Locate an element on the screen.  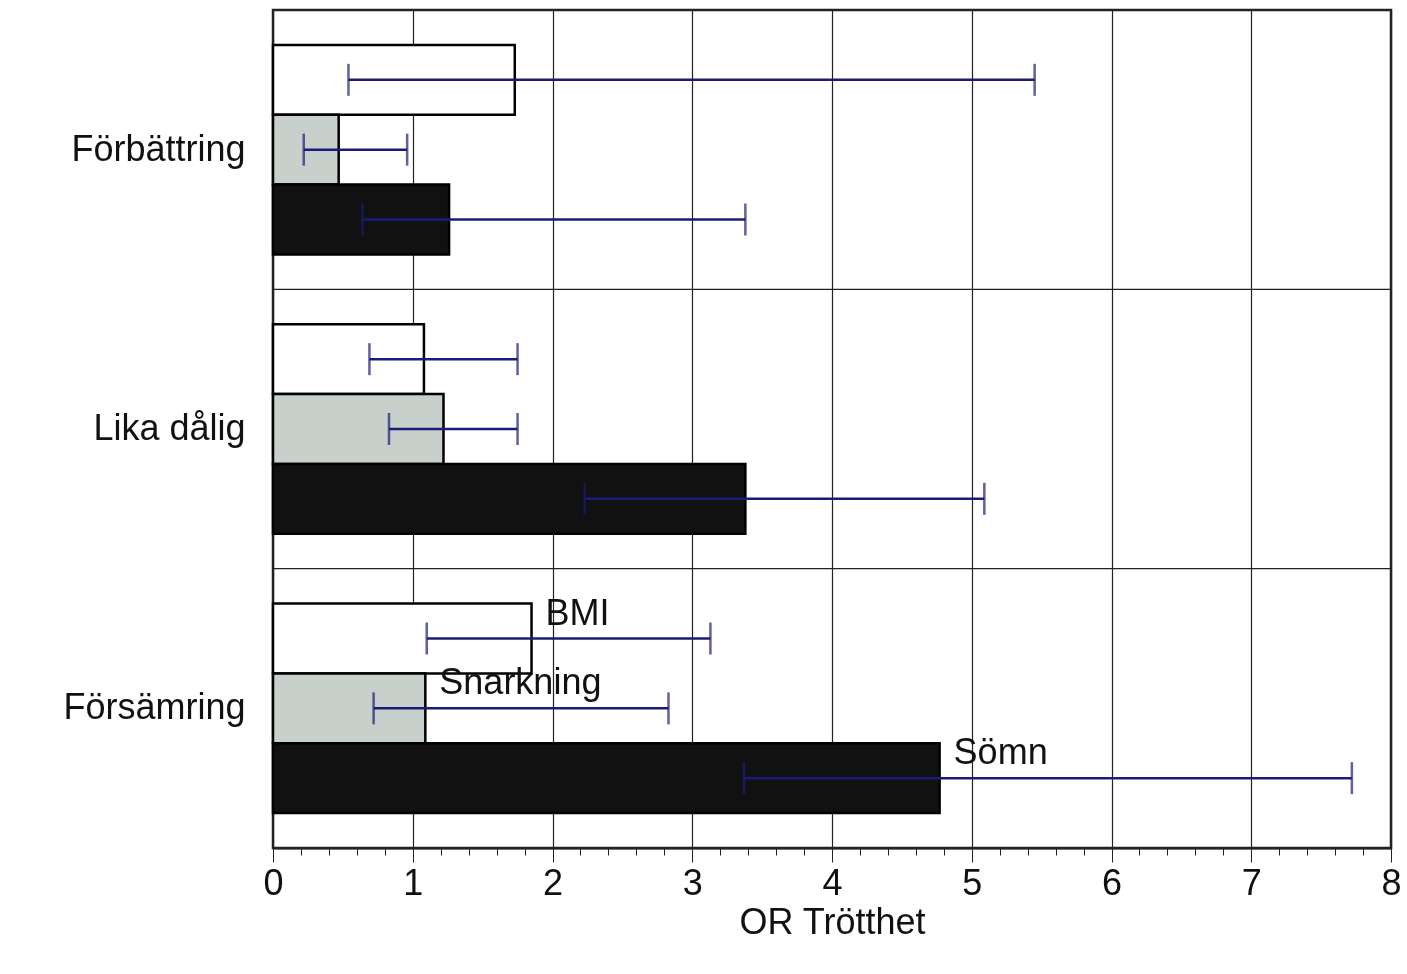
x-tick-label: 1 is located at coordinates (413, 882).